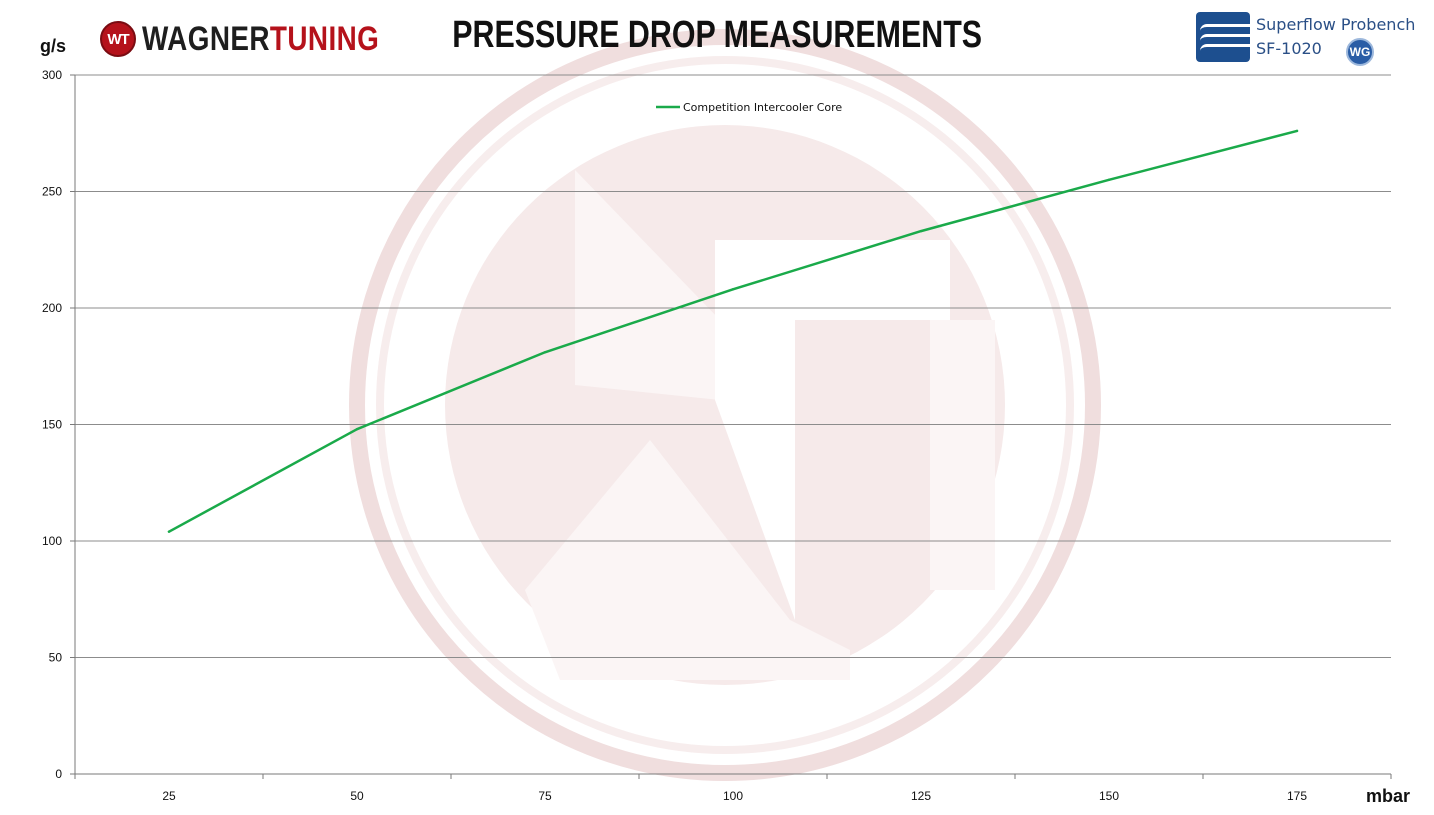 The image size is (1434, 815). I want to click on brand-wordmark: WAGNERTUNING, so click(260, 39).